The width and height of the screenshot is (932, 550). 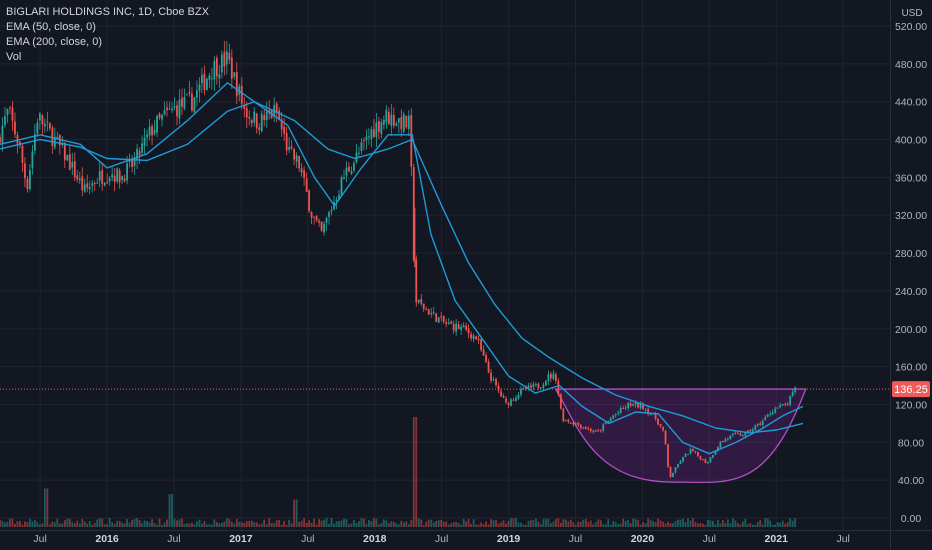 I want to click on y-tick-label: 200.00, so click(x=911, y=330).